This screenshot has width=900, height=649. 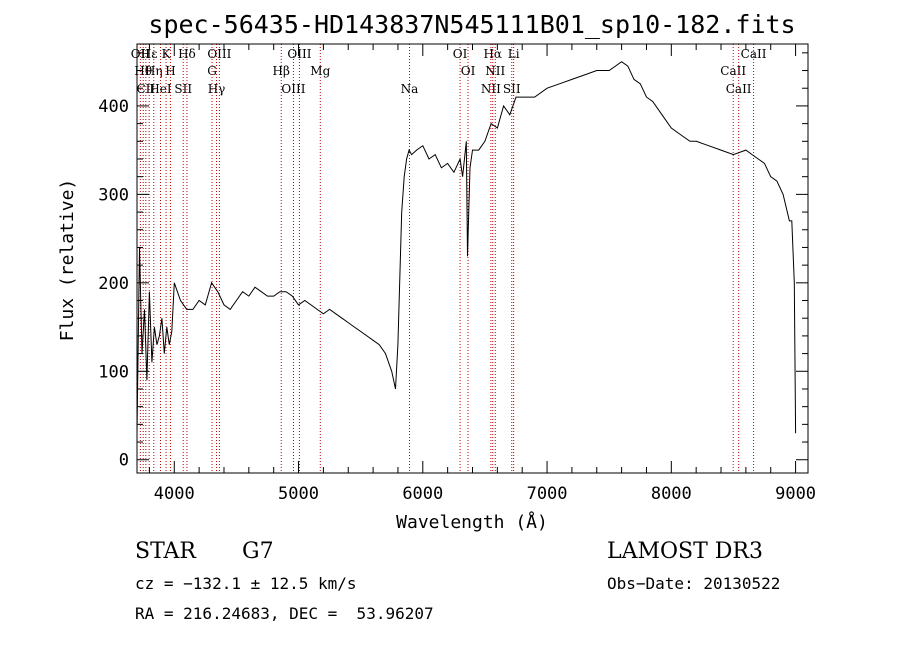 I want to click on object-subclass: G7, so click(x=258, y=551).